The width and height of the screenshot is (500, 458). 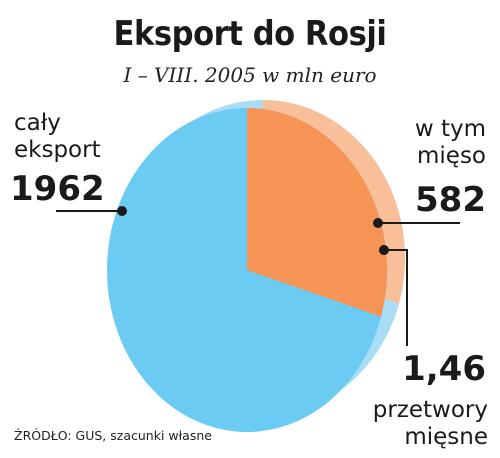 I want to click on leader-dot-total, so click(x=122, y=211).